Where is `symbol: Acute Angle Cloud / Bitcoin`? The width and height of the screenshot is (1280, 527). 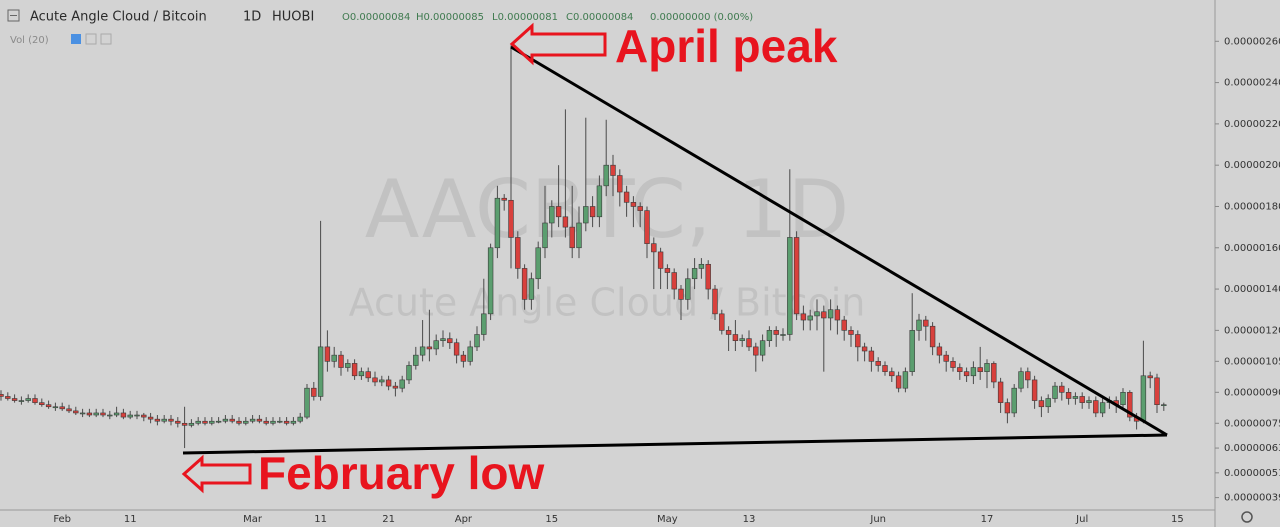
symbol: Acute Angle Cloud / Bitcoin is located at coordinates (118, 17).